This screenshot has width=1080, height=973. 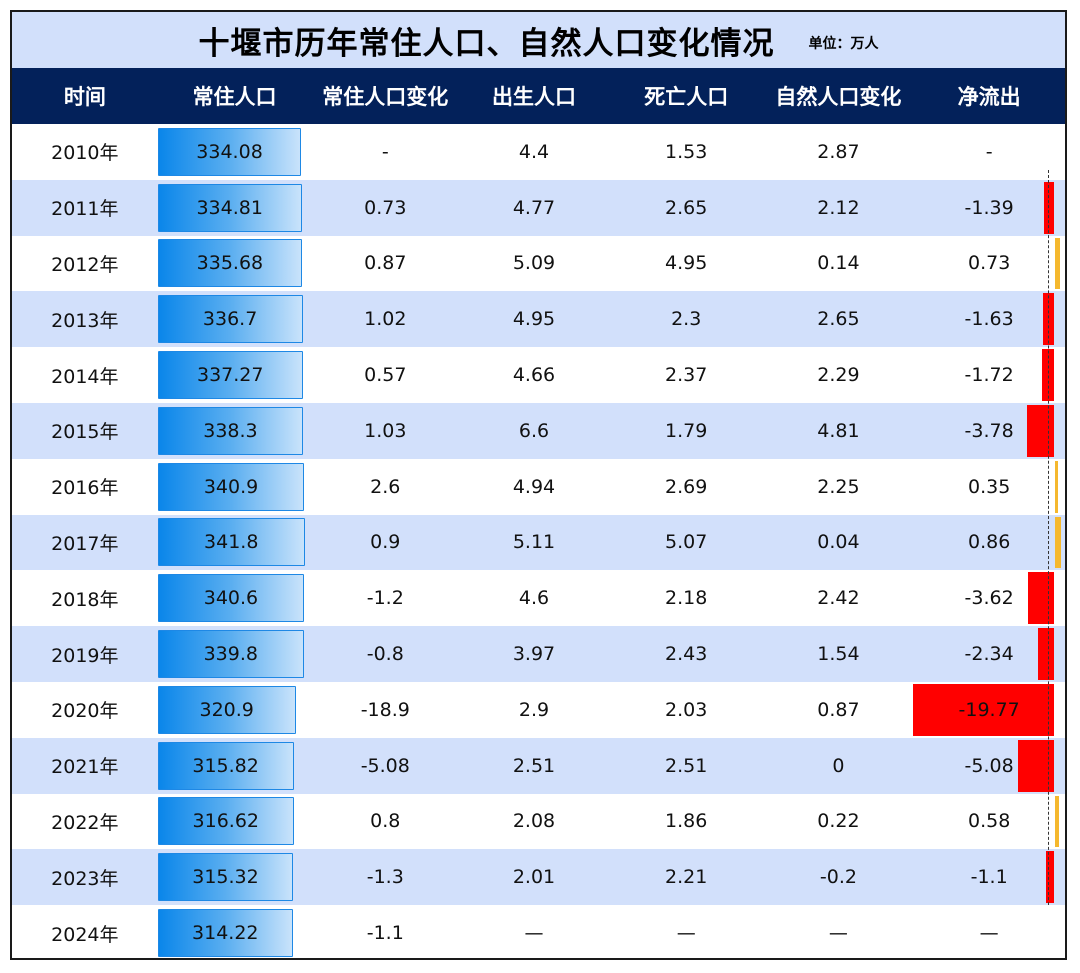 I want to click on table-row: 2019年 339.8 -0.8 3.97 2.43 1.54 -2.34, so click(x=538, y=654).